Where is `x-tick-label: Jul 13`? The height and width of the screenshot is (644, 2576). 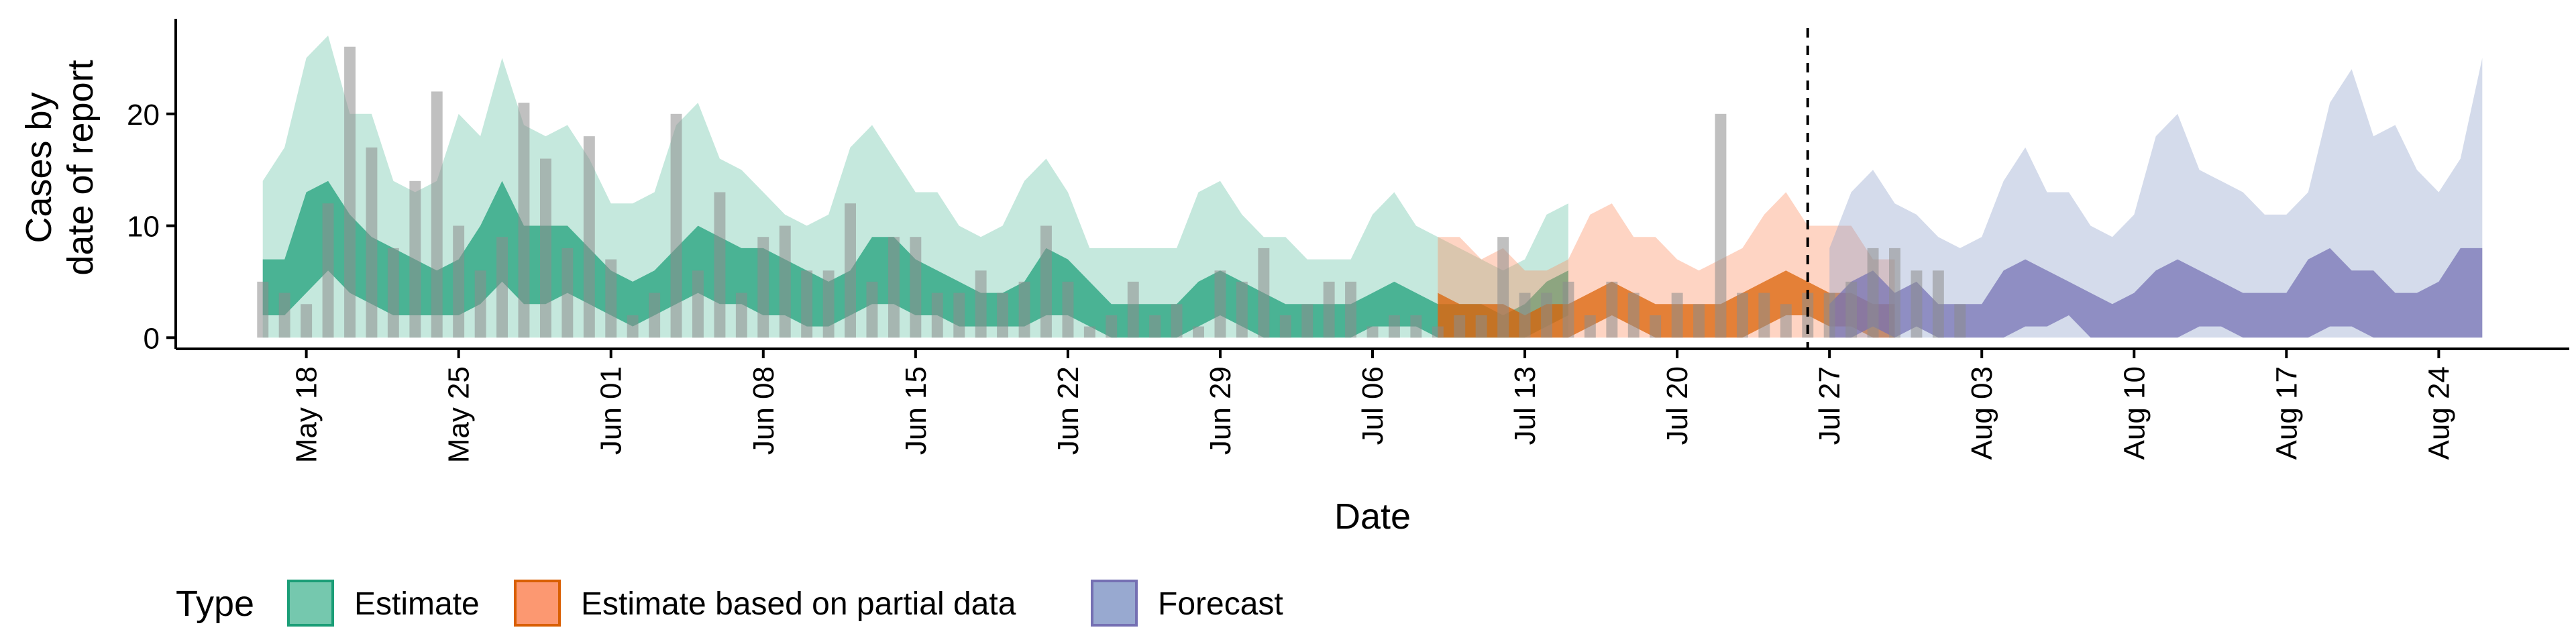 x-tick-label: Jul 13 is located at coordinates (1525, 405).